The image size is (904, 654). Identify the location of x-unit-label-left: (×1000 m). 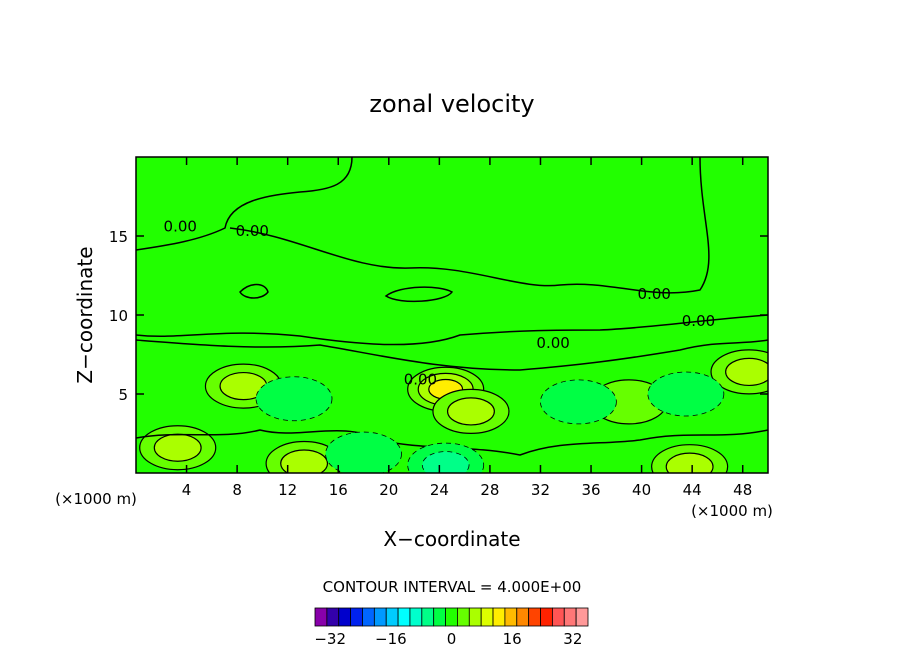
(96, 499).